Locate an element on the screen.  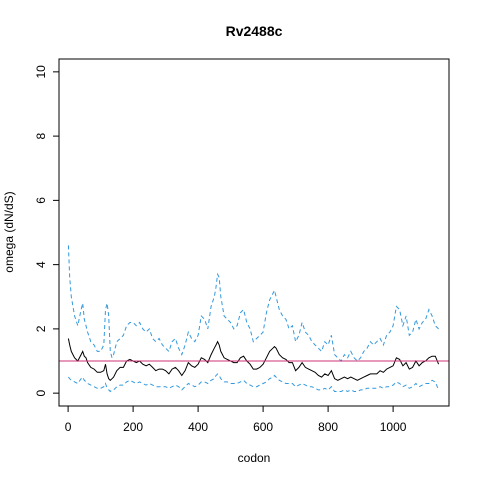
x-axis: 0 200 400 600 800 1000 is located at coordinates (236, 419).